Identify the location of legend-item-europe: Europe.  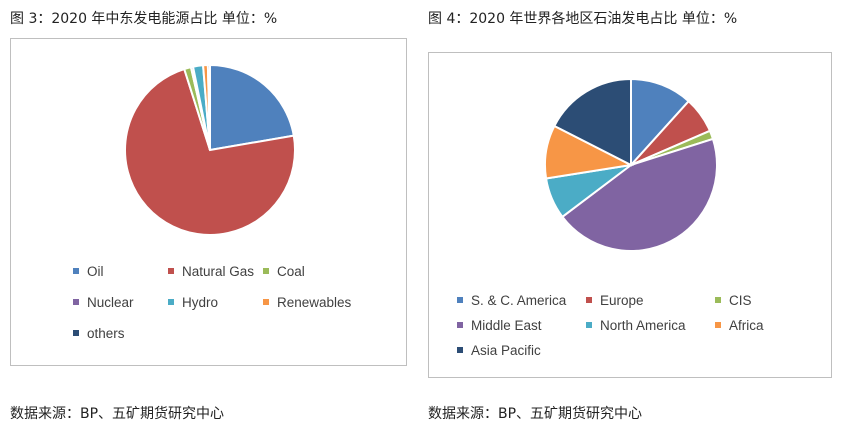
(615, 300).